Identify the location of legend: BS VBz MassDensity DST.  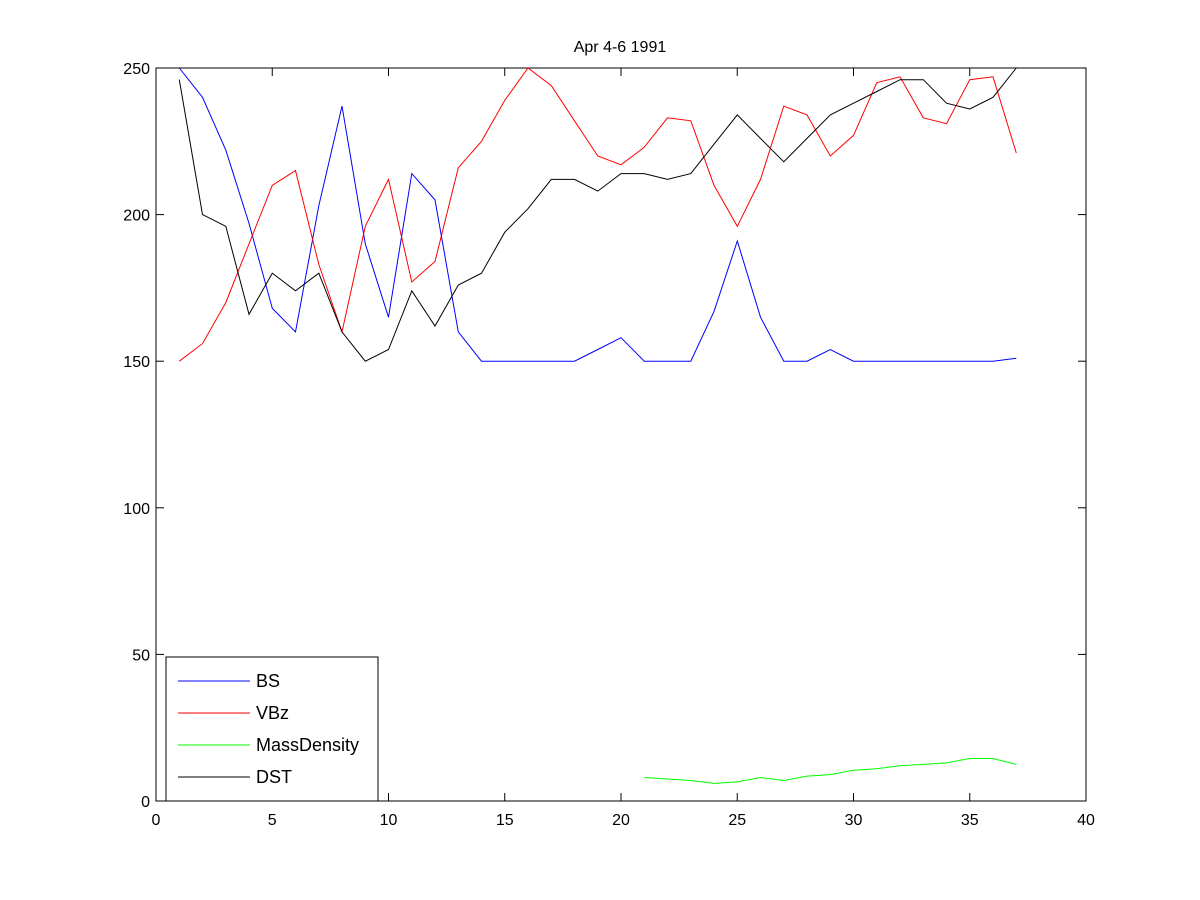
(272, 729).